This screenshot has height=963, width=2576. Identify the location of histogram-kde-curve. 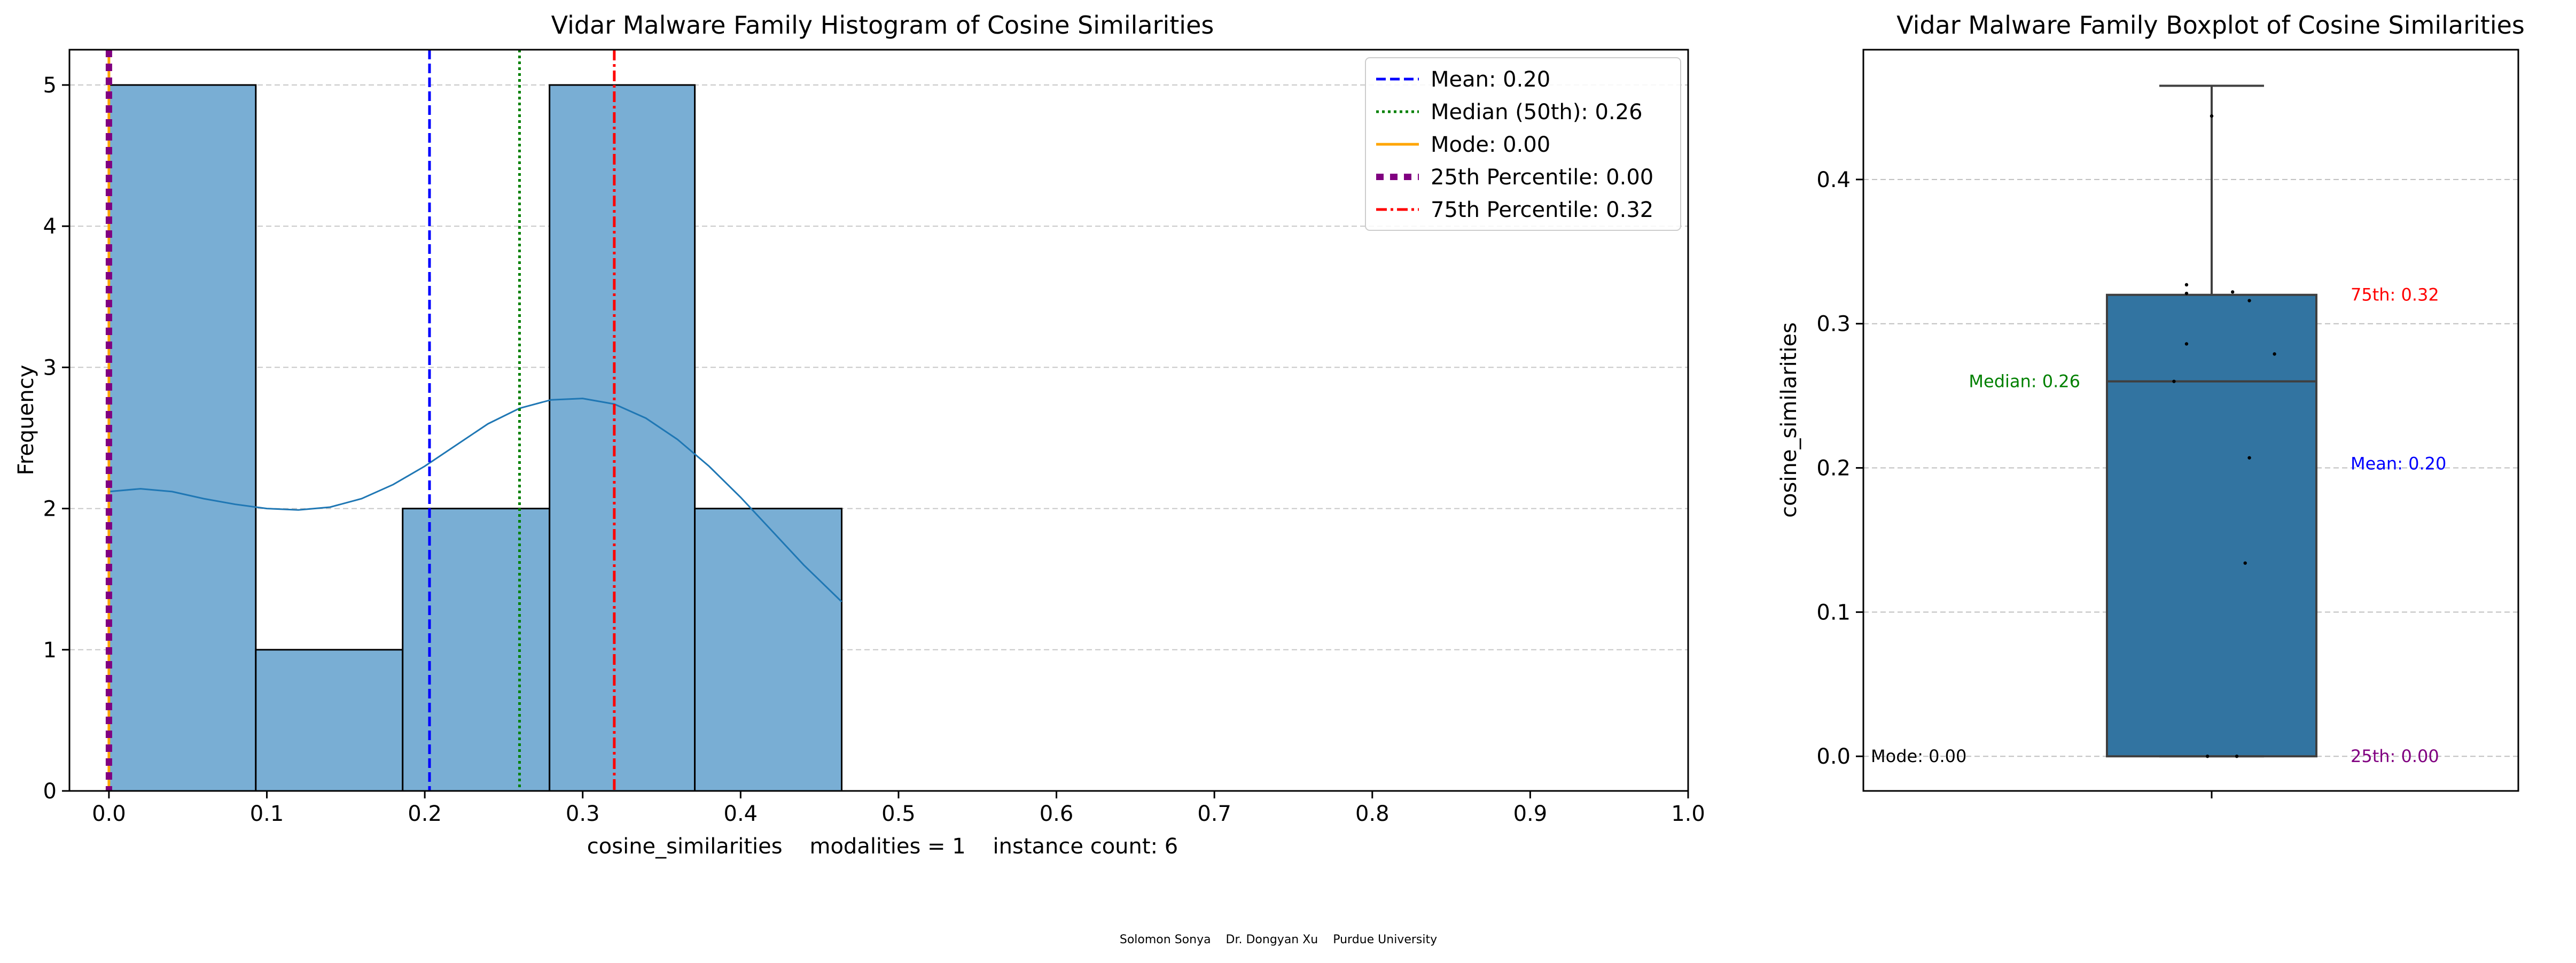
(475, 500).